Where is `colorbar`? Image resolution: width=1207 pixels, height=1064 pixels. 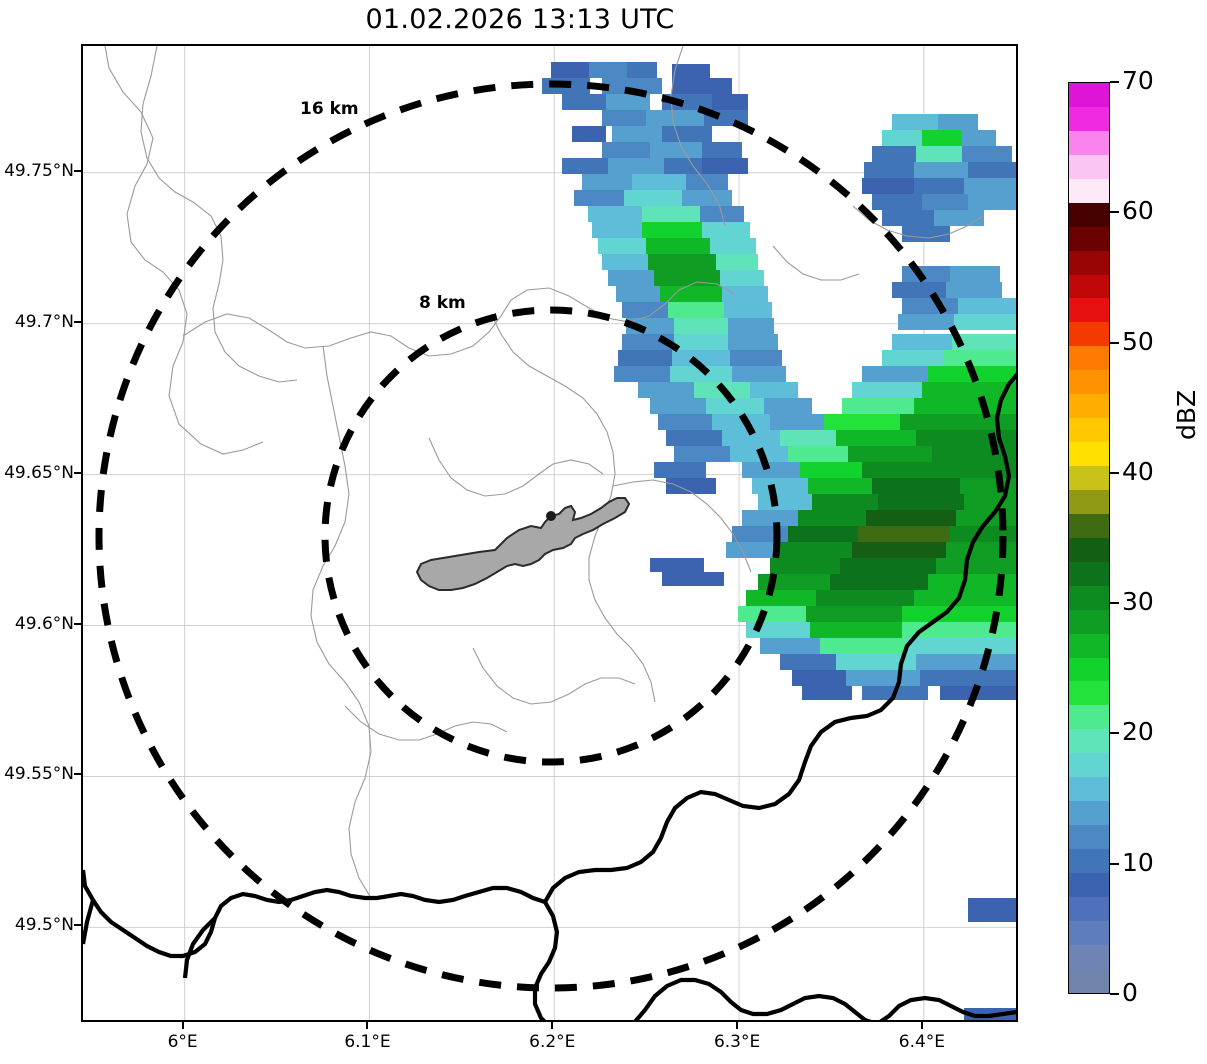
colorbar is located at coordinates (1089, 538).